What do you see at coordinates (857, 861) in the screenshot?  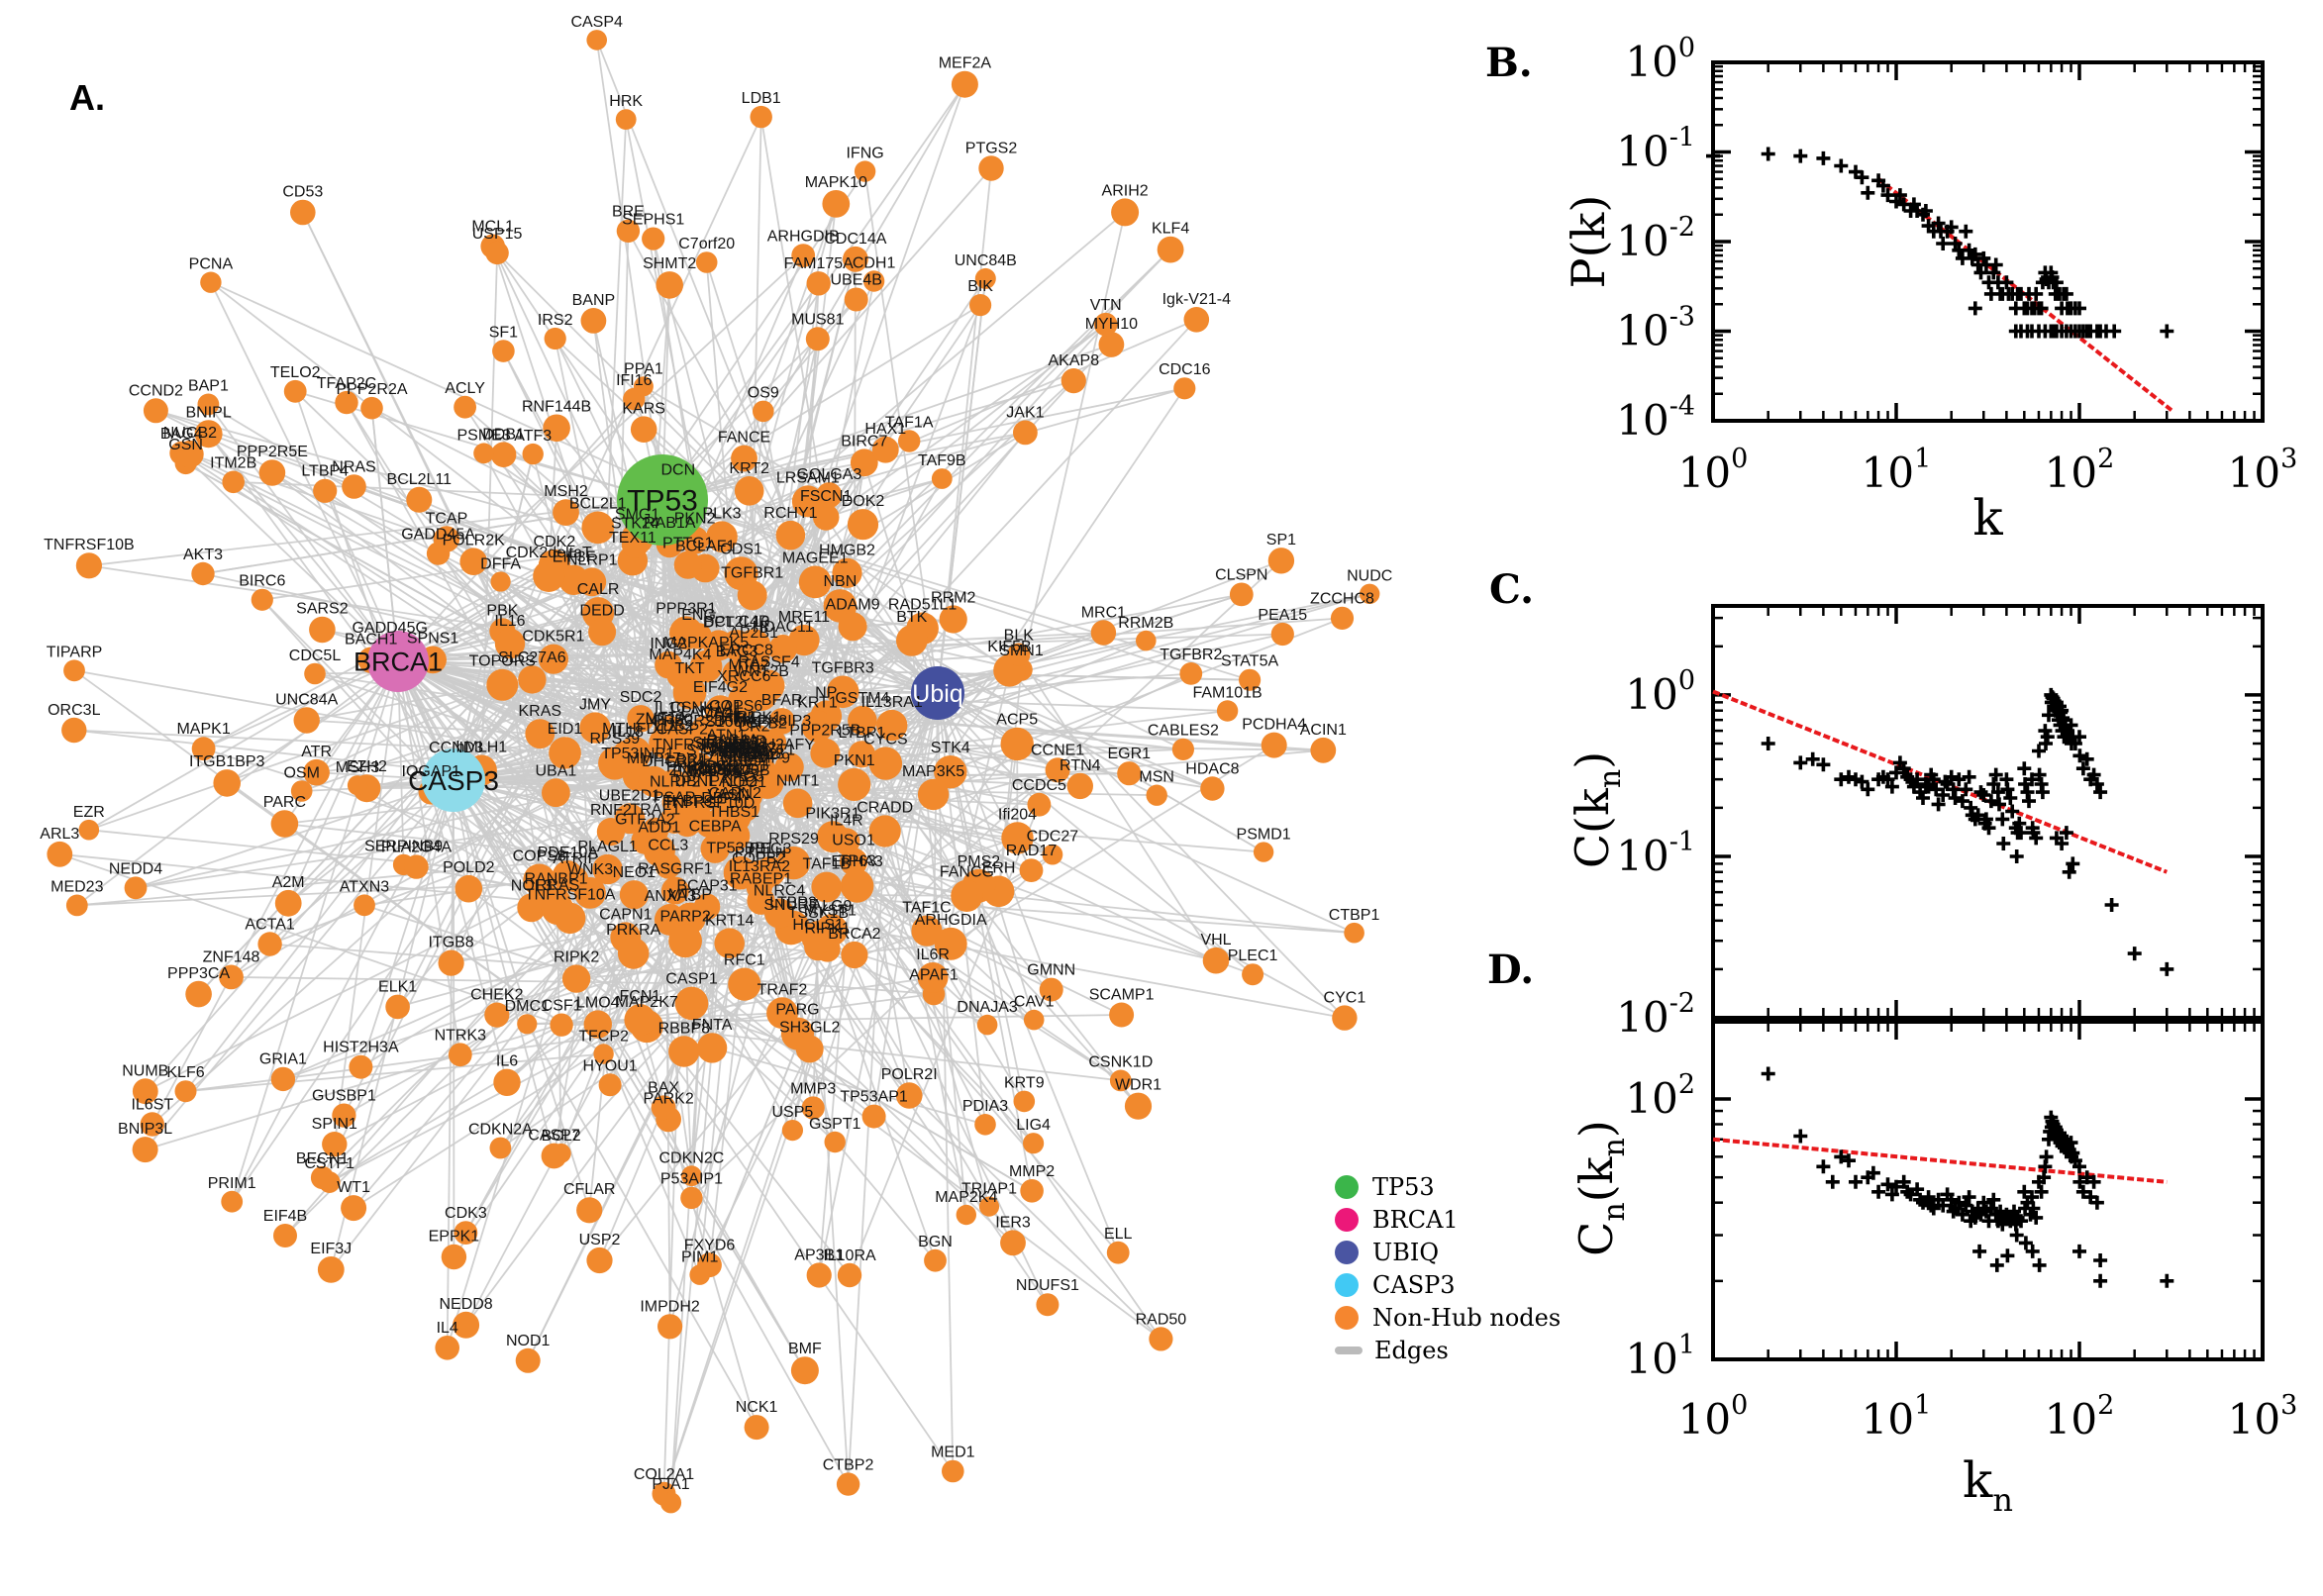 I see `network-node-label: EPHA3` at bounding box center [857, 861].